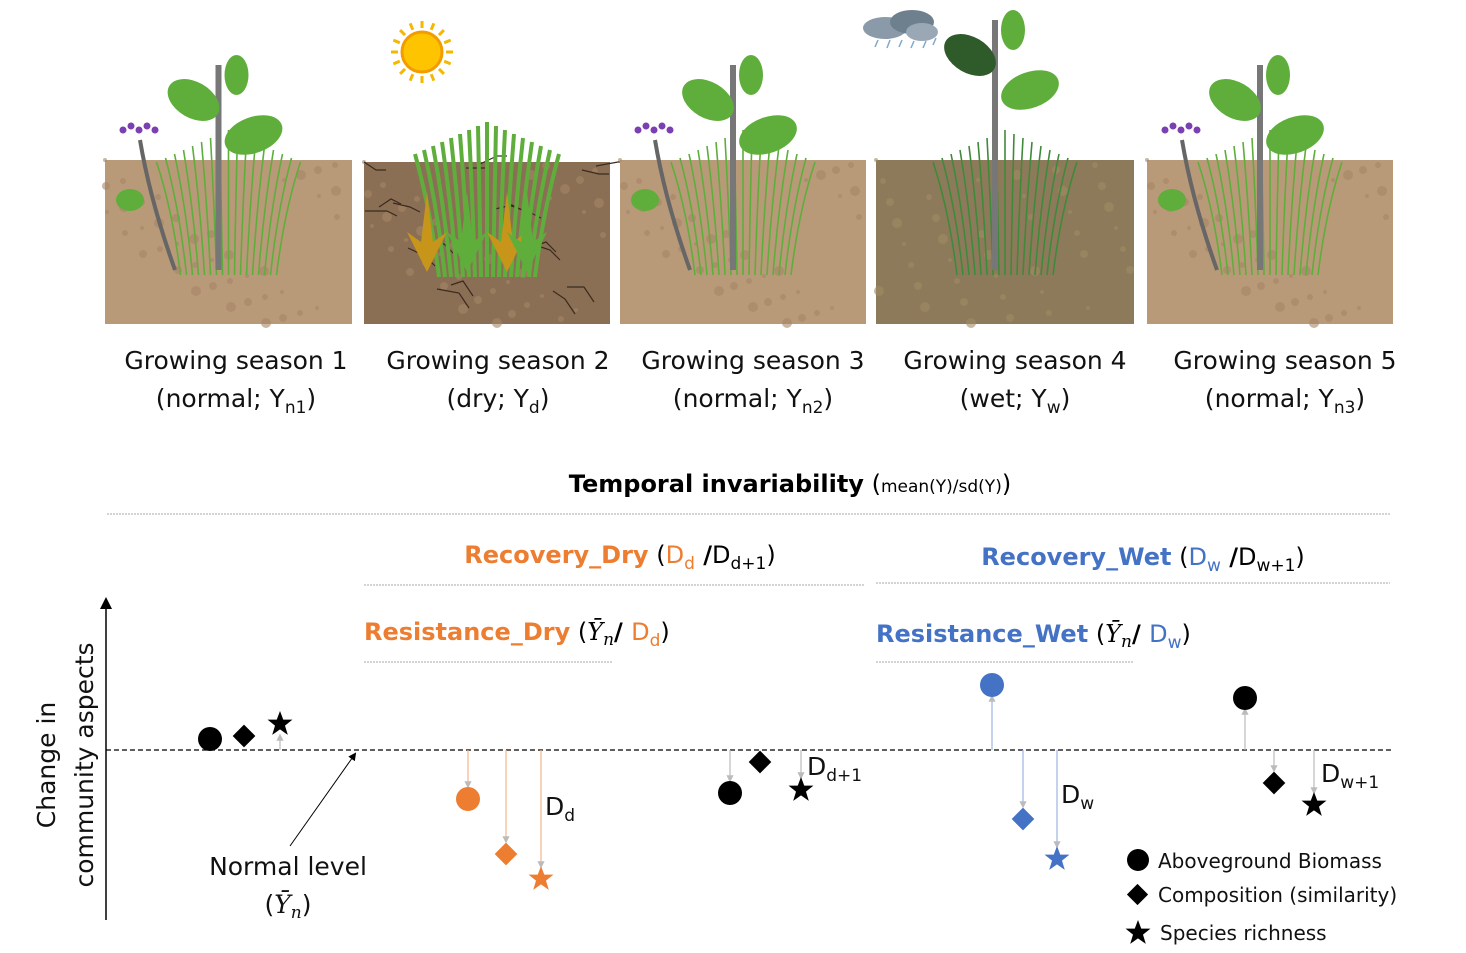 The height and width of the screenshot is (953, 1466). I want to click on season-3-illustration, so click(742, 191).